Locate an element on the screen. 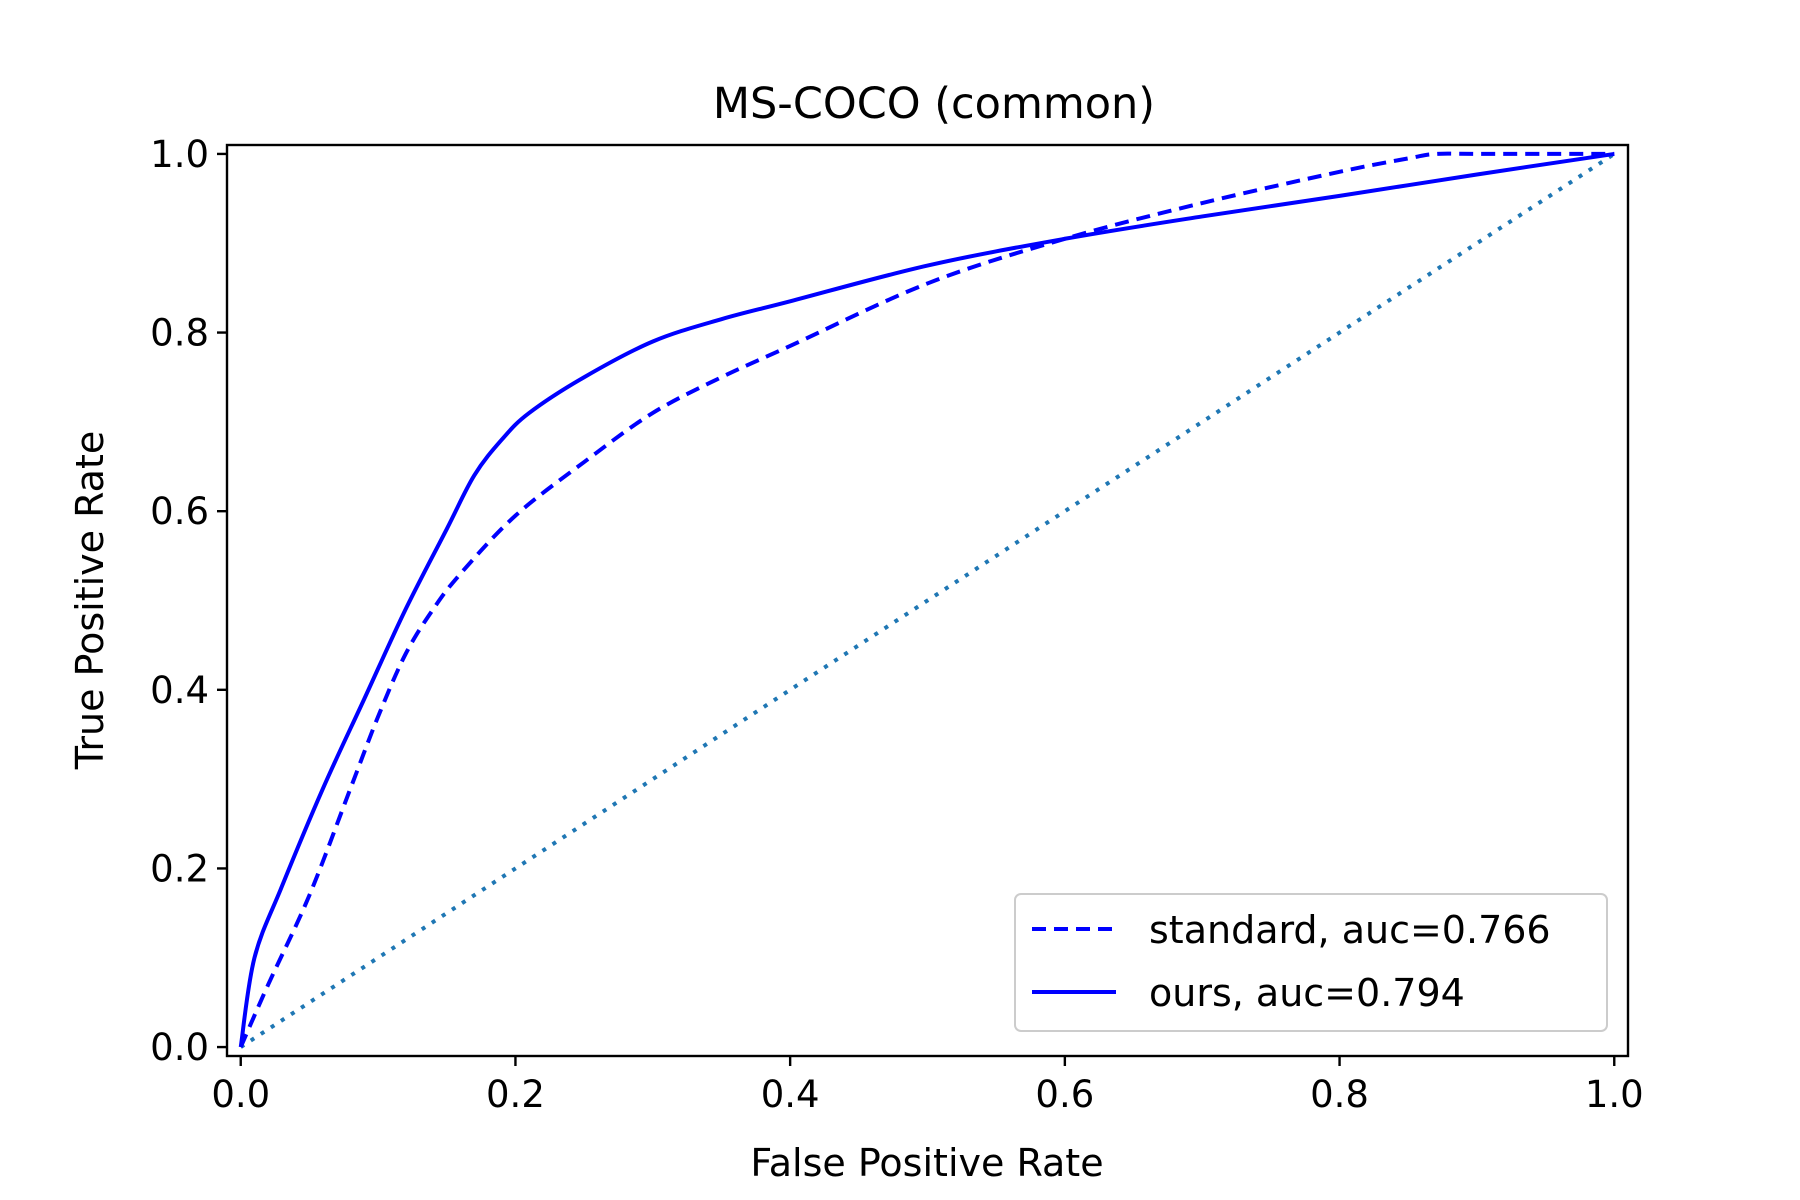 The image size is (1800, 1200). y-tick-label: 1.0 is located at coordinates (179, 154).